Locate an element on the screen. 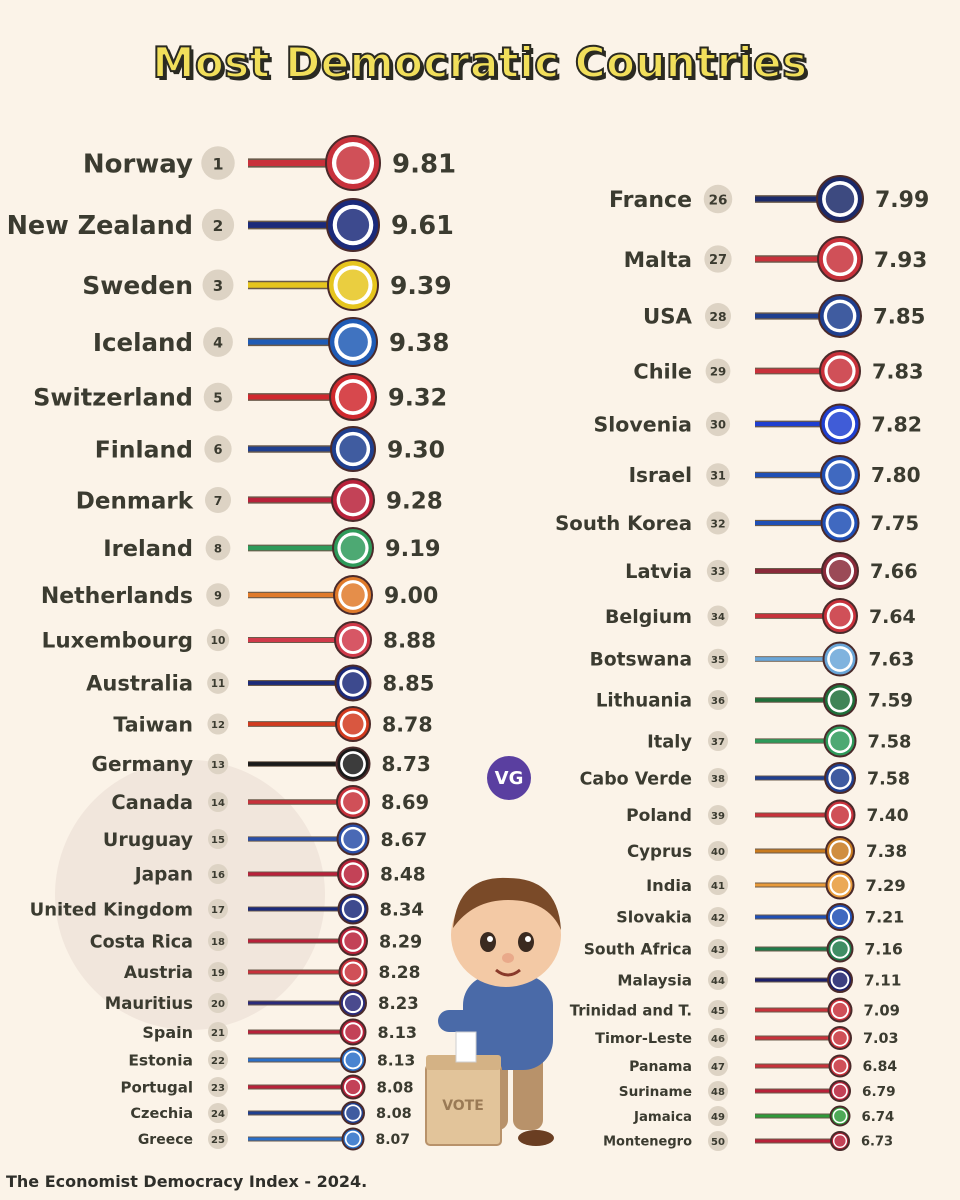 The image size is (960, 1200). country-name: Iceland is located at coordinates (143, 342).